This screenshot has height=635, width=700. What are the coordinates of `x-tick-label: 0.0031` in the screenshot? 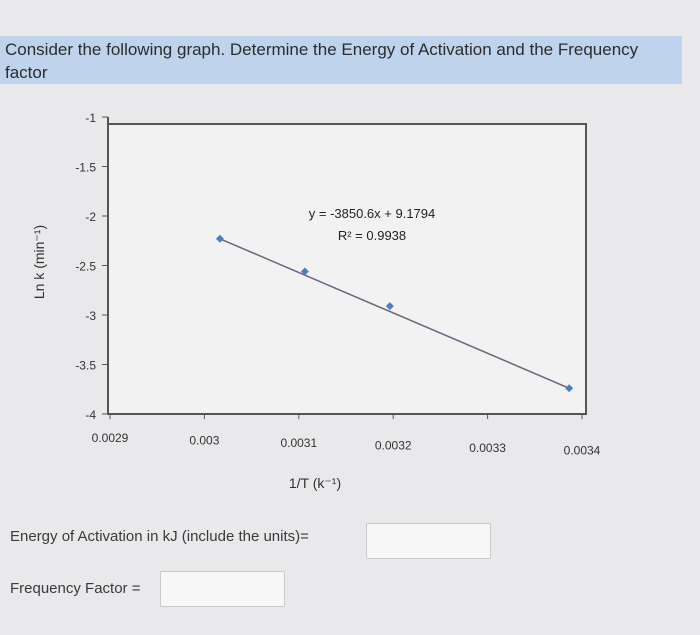 It's located at (298, 443).